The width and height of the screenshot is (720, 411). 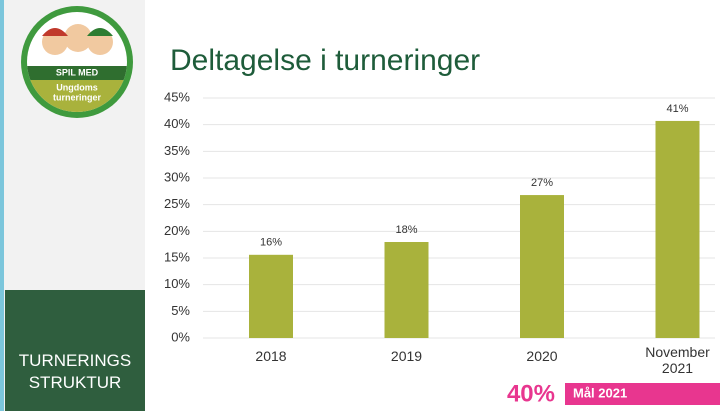 I want to click on chart-title: Deltagelse i turneringer, so click(x=325, y=60).